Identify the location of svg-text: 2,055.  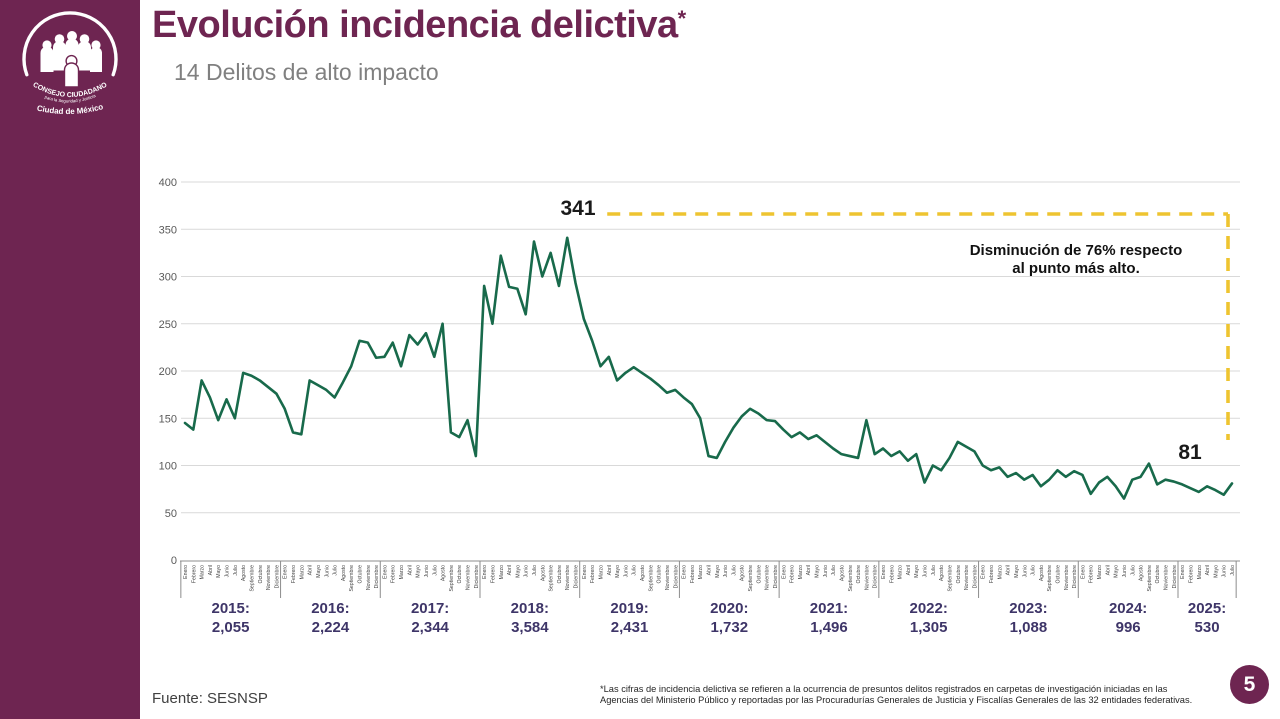
(231, 627).